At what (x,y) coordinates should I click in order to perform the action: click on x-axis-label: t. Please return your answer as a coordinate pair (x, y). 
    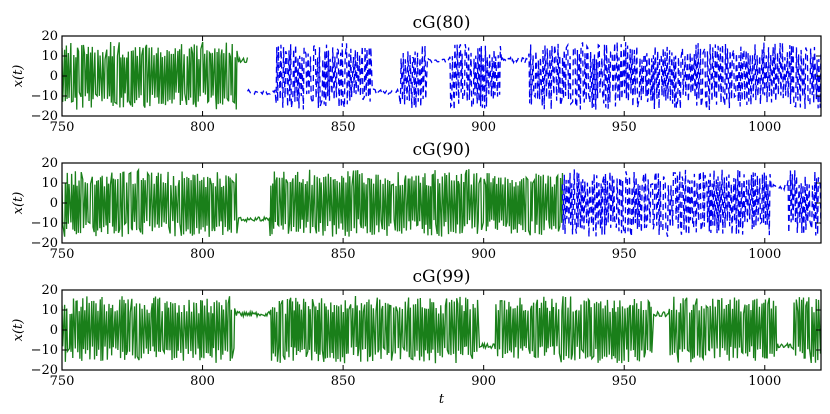
    Looking at the image, I should click on (442, 399).